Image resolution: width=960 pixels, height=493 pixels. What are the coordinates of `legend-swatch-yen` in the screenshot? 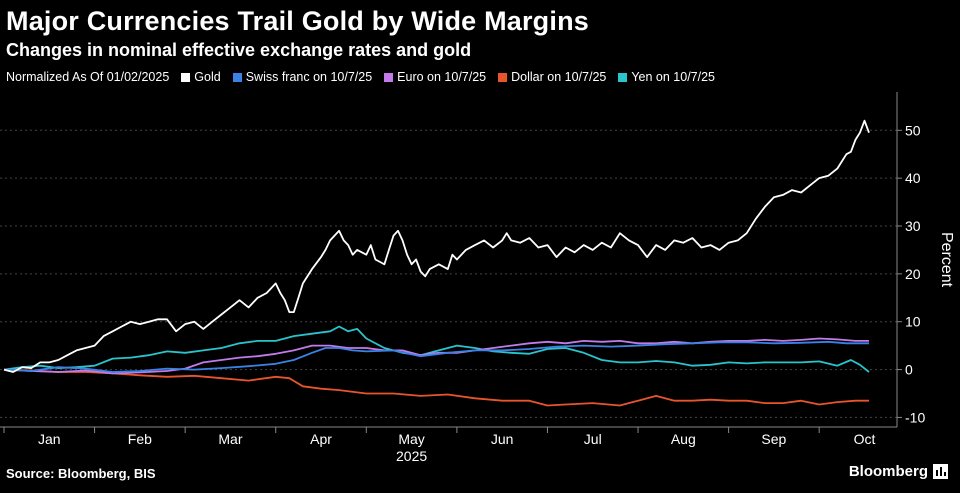 It's located at (623, 77).